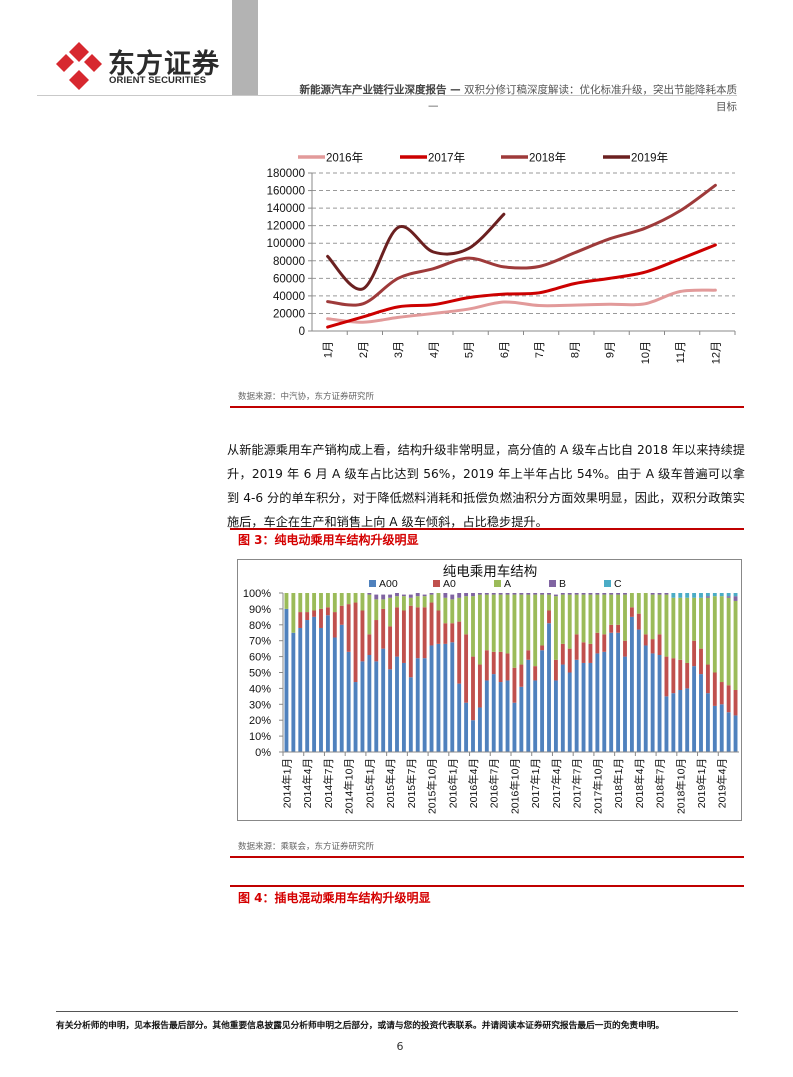 This screenshot has width=793, height=1077. I want to click on x-tick-label: 2018年10月, so click(680, 786).